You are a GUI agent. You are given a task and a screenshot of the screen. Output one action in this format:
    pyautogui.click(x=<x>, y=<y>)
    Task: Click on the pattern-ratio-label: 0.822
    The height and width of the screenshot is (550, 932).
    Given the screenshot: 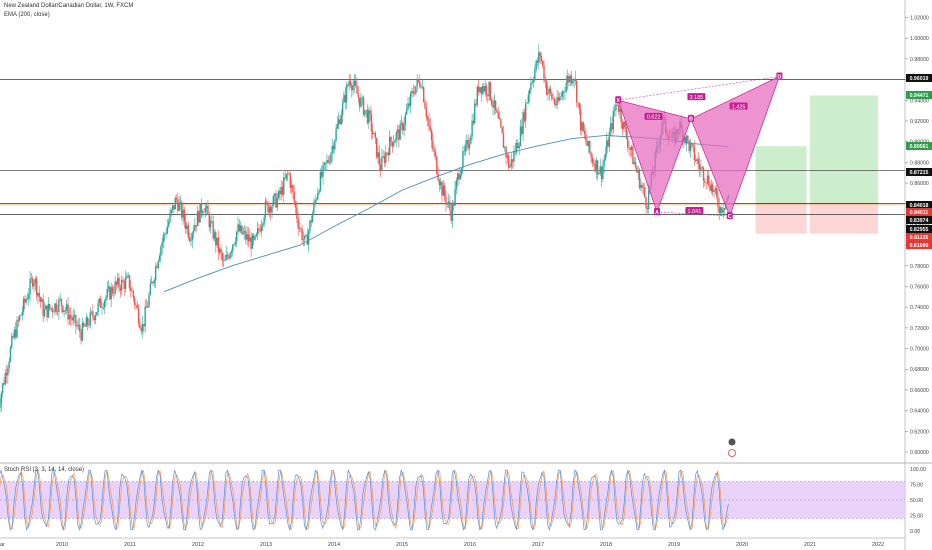 What is the action you would take?
    pyautogui.click(x=654, y=118)
    